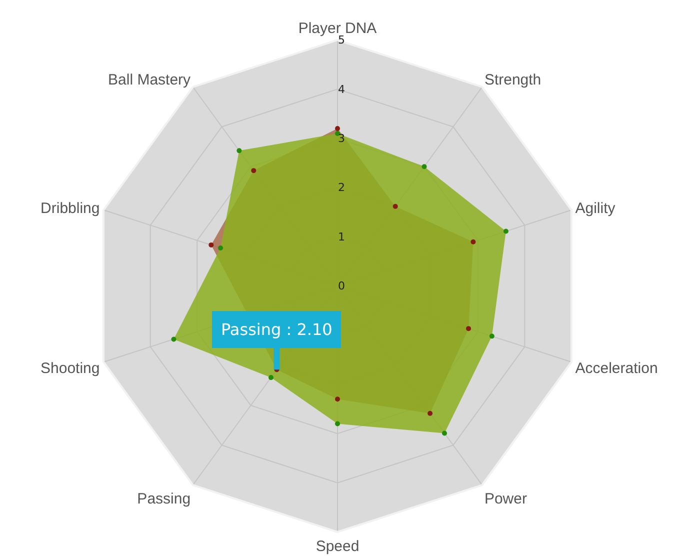 This screenshot has width=695, height=557. What do you see at coordinates (150, 79) in the screenshot?
I see `spoke-label: Ball Mastery` at bounding box center [150, 79].